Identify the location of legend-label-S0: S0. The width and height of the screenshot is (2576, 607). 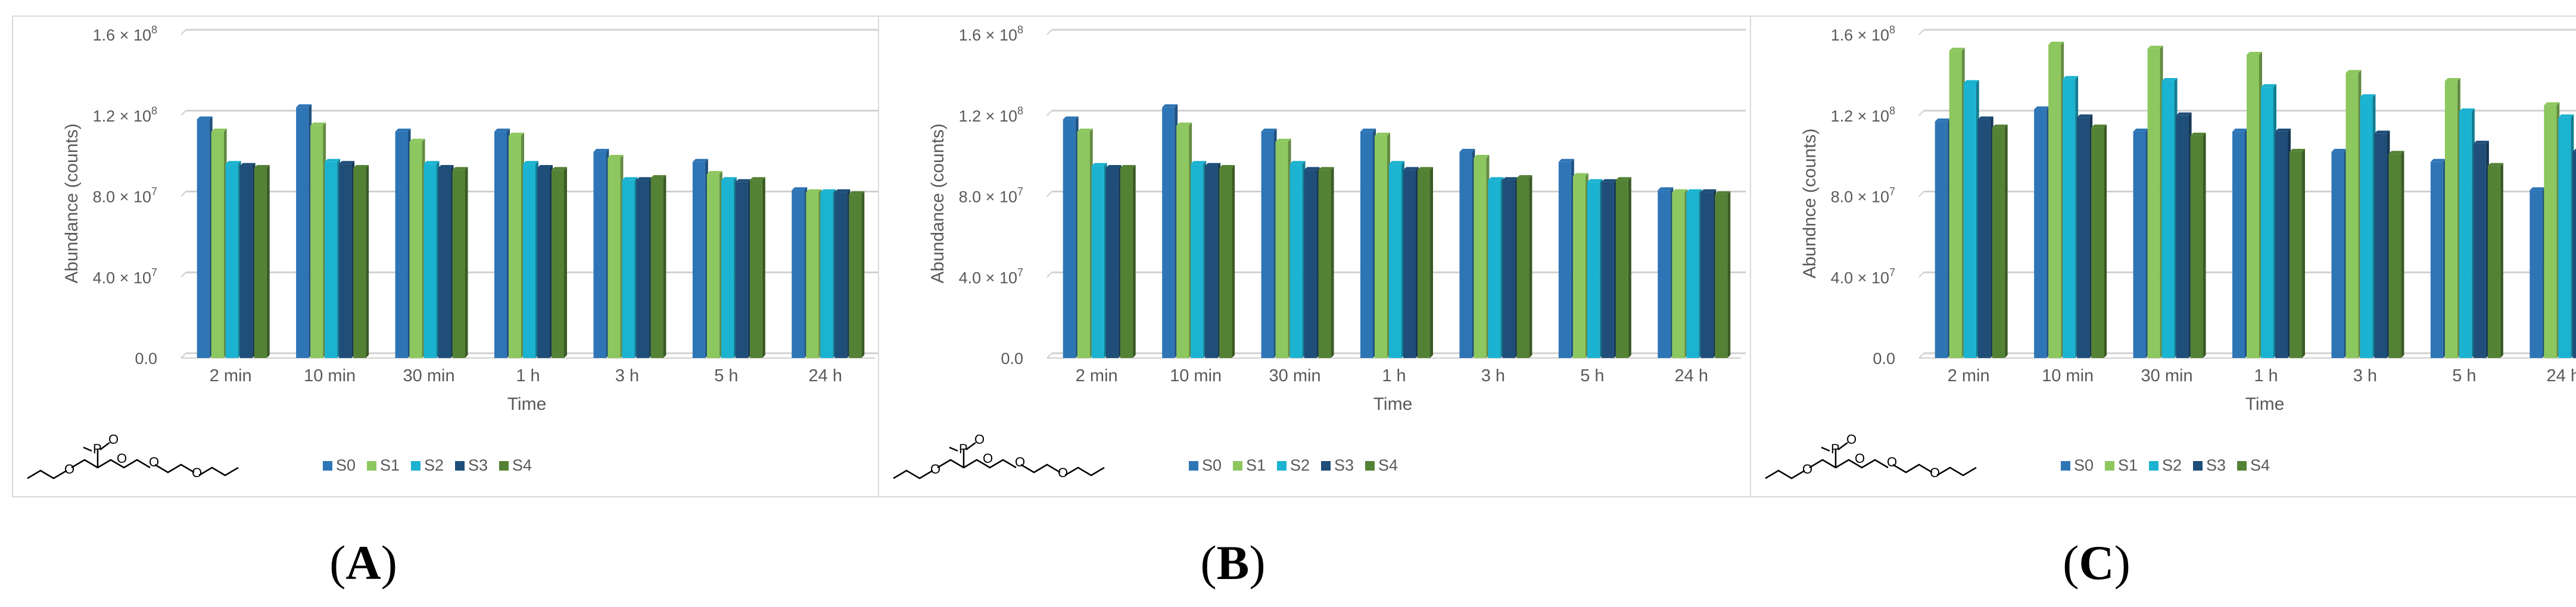
(346, 465).